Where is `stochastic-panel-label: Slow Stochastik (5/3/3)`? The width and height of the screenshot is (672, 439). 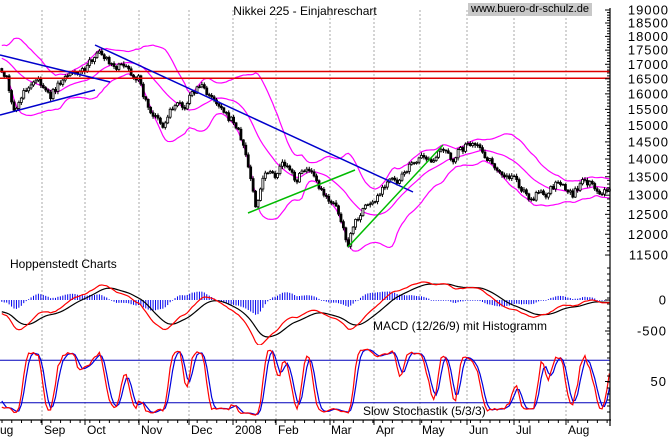
stochastic-panel-label: Slow Stochastik (5/3/3) is located at coordinates (424, 411).